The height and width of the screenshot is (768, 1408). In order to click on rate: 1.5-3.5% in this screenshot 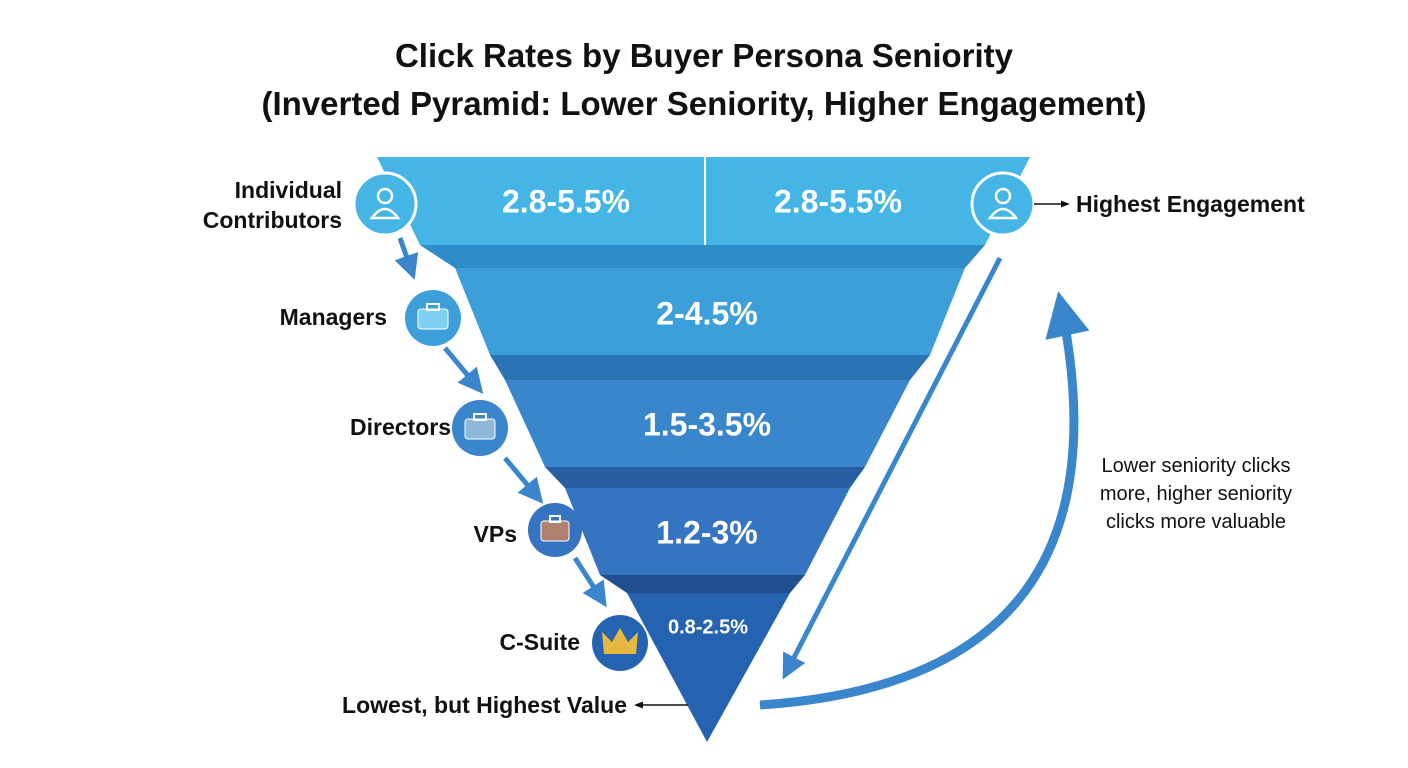, I will do `click(707, 424)`.